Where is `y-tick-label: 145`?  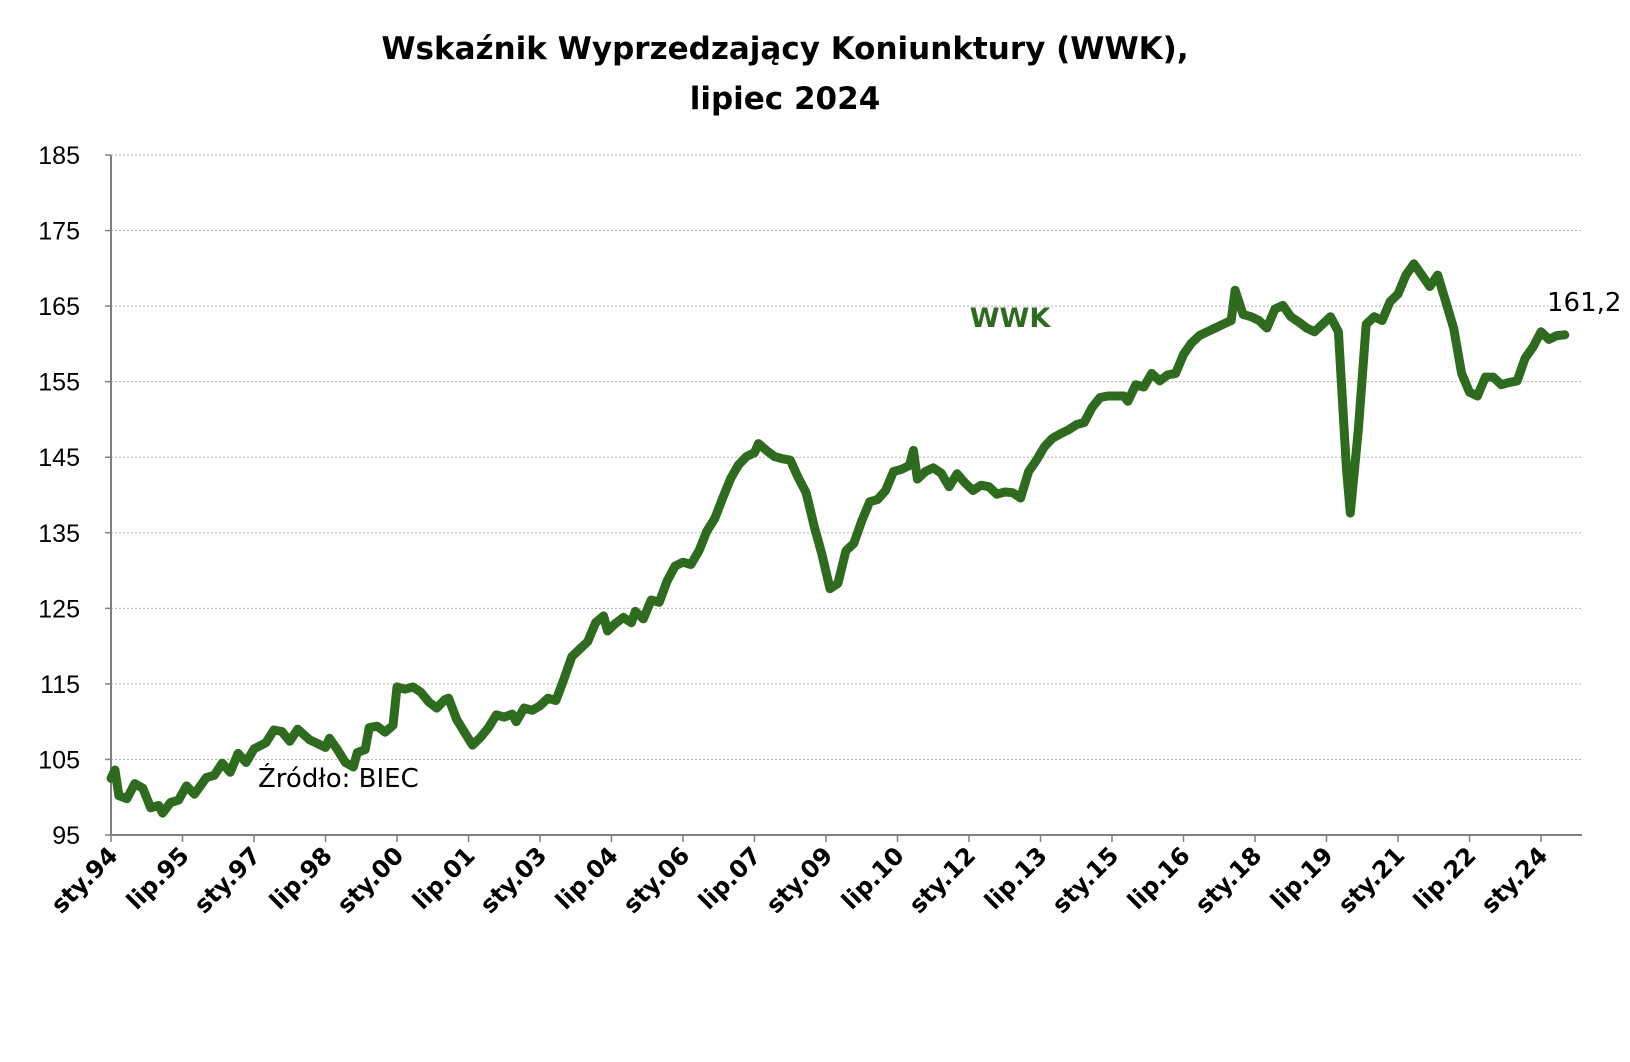 y-tick-label: 145 is located at coordinates (59, 458).